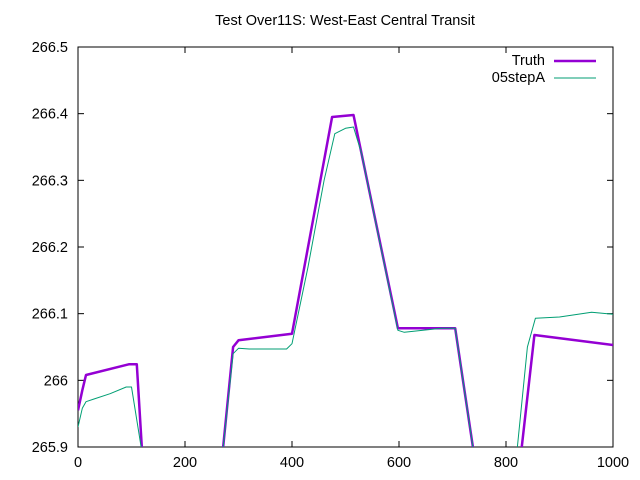 This screenshot has width=640, height=480. What do you see at coordinates (78, 463) in the screenshot?
I see `x-tick-label: 0` at bounding box center [78, 463].